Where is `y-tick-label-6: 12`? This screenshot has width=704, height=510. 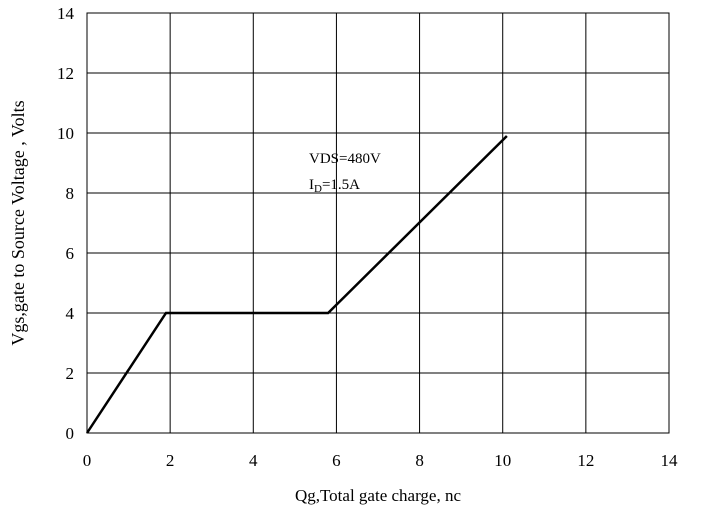 y-tick-label-6: 12 is located at coordinates (65, 73).